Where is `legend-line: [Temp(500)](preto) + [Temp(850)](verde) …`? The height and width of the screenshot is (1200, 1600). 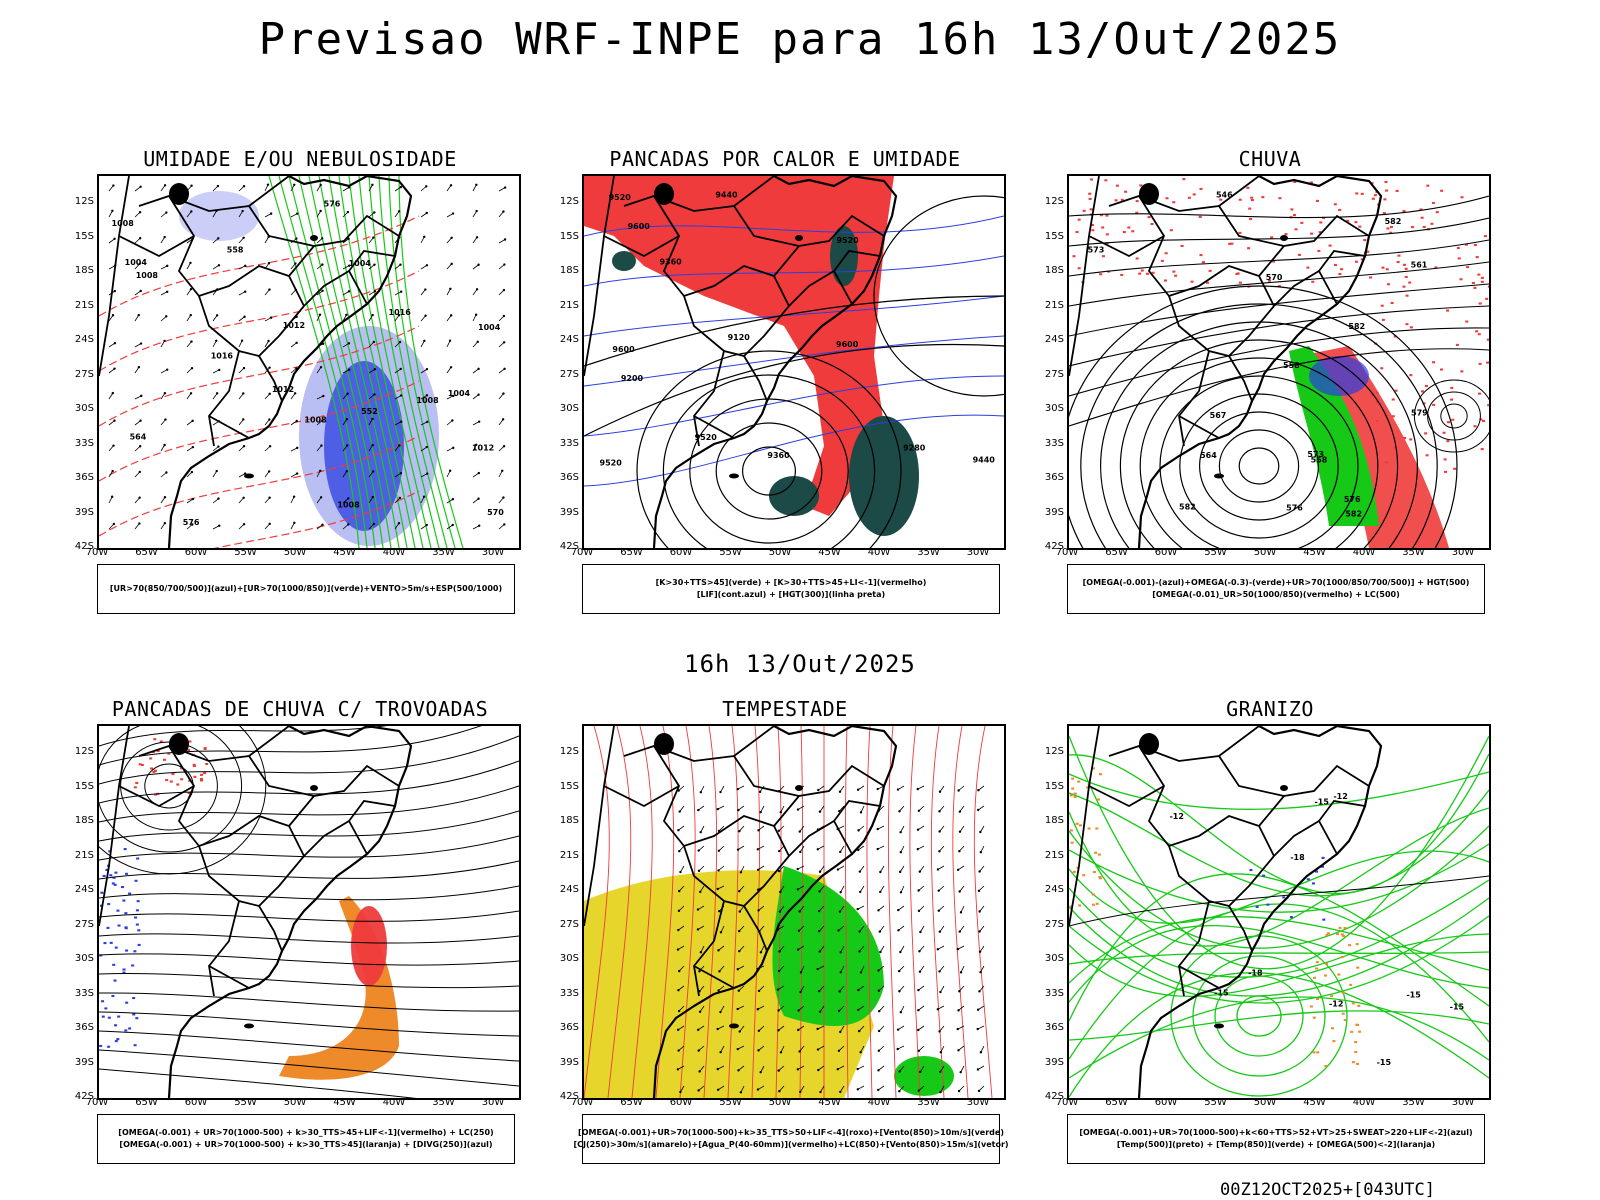 legend-line: [Temp(500)](preto) + [Temp(850)](verde) … is located at coordinates (1276, 1144).